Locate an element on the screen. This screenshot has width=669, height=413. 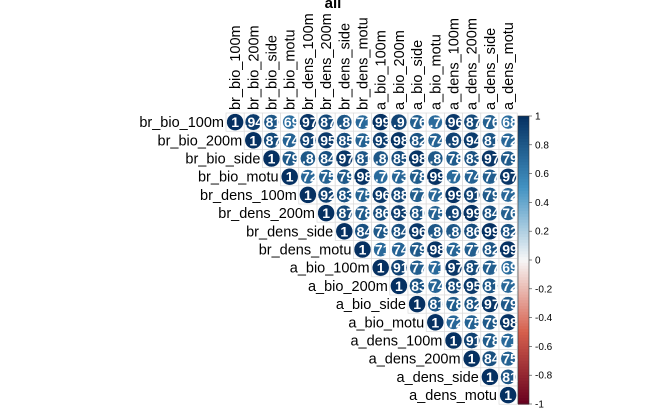
corr-value-label: .8 is located at coordinates (344, 122).